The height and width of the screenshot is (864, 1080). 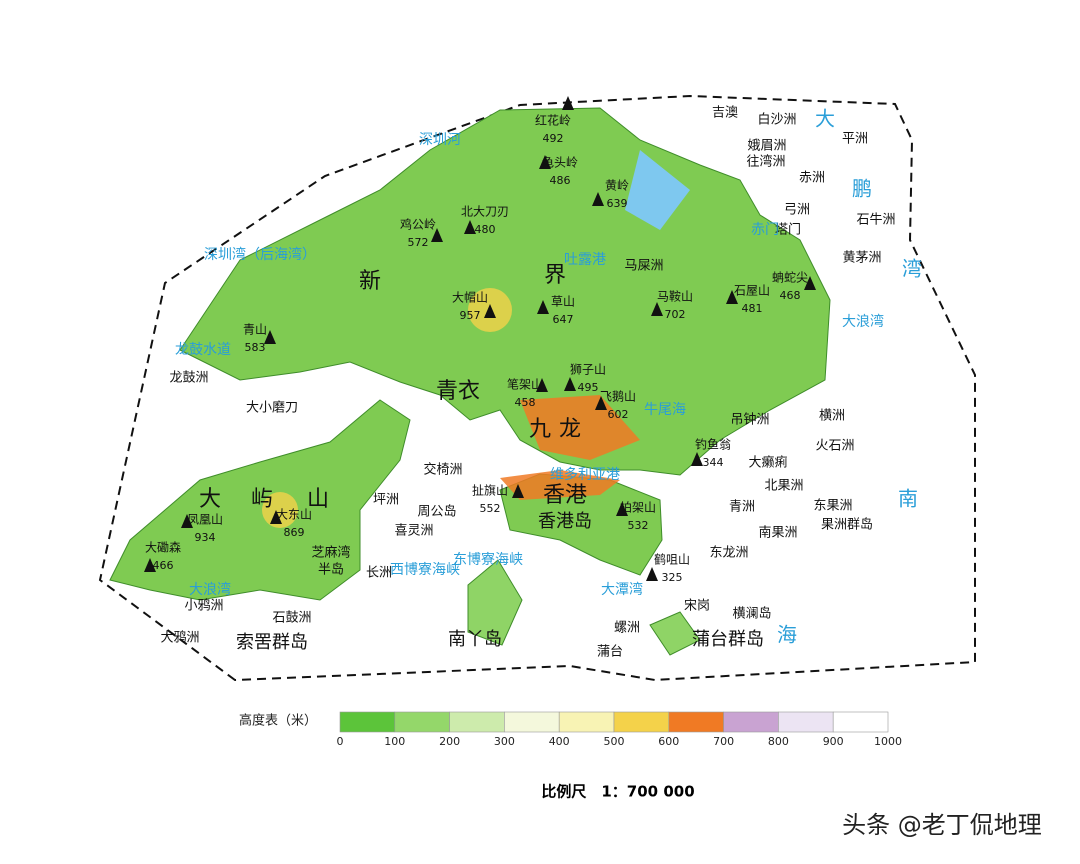 What do you see at coordinates (490, 508) in the screenshot?
I see `peak-elevation: 552` at bounding box center [490, 508].